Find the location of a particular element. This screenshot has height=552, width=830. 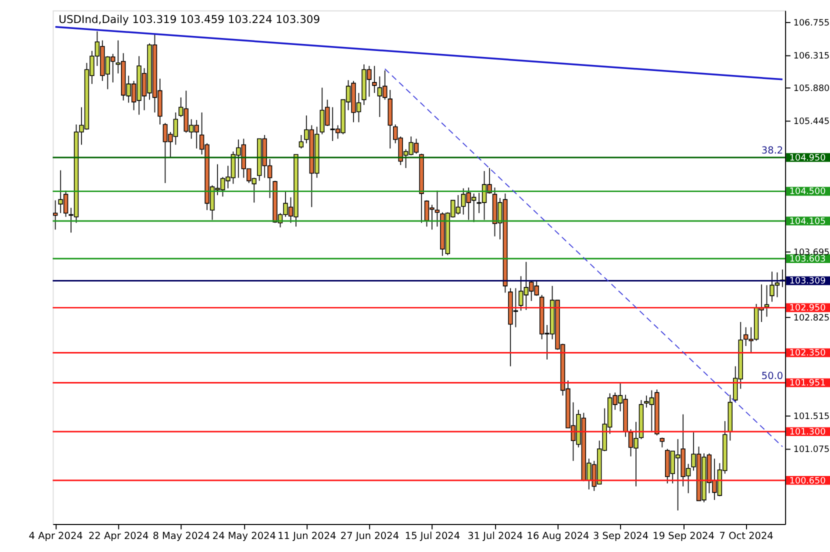

ref-line-label: 103.603 is located at coordinates (807, 259).